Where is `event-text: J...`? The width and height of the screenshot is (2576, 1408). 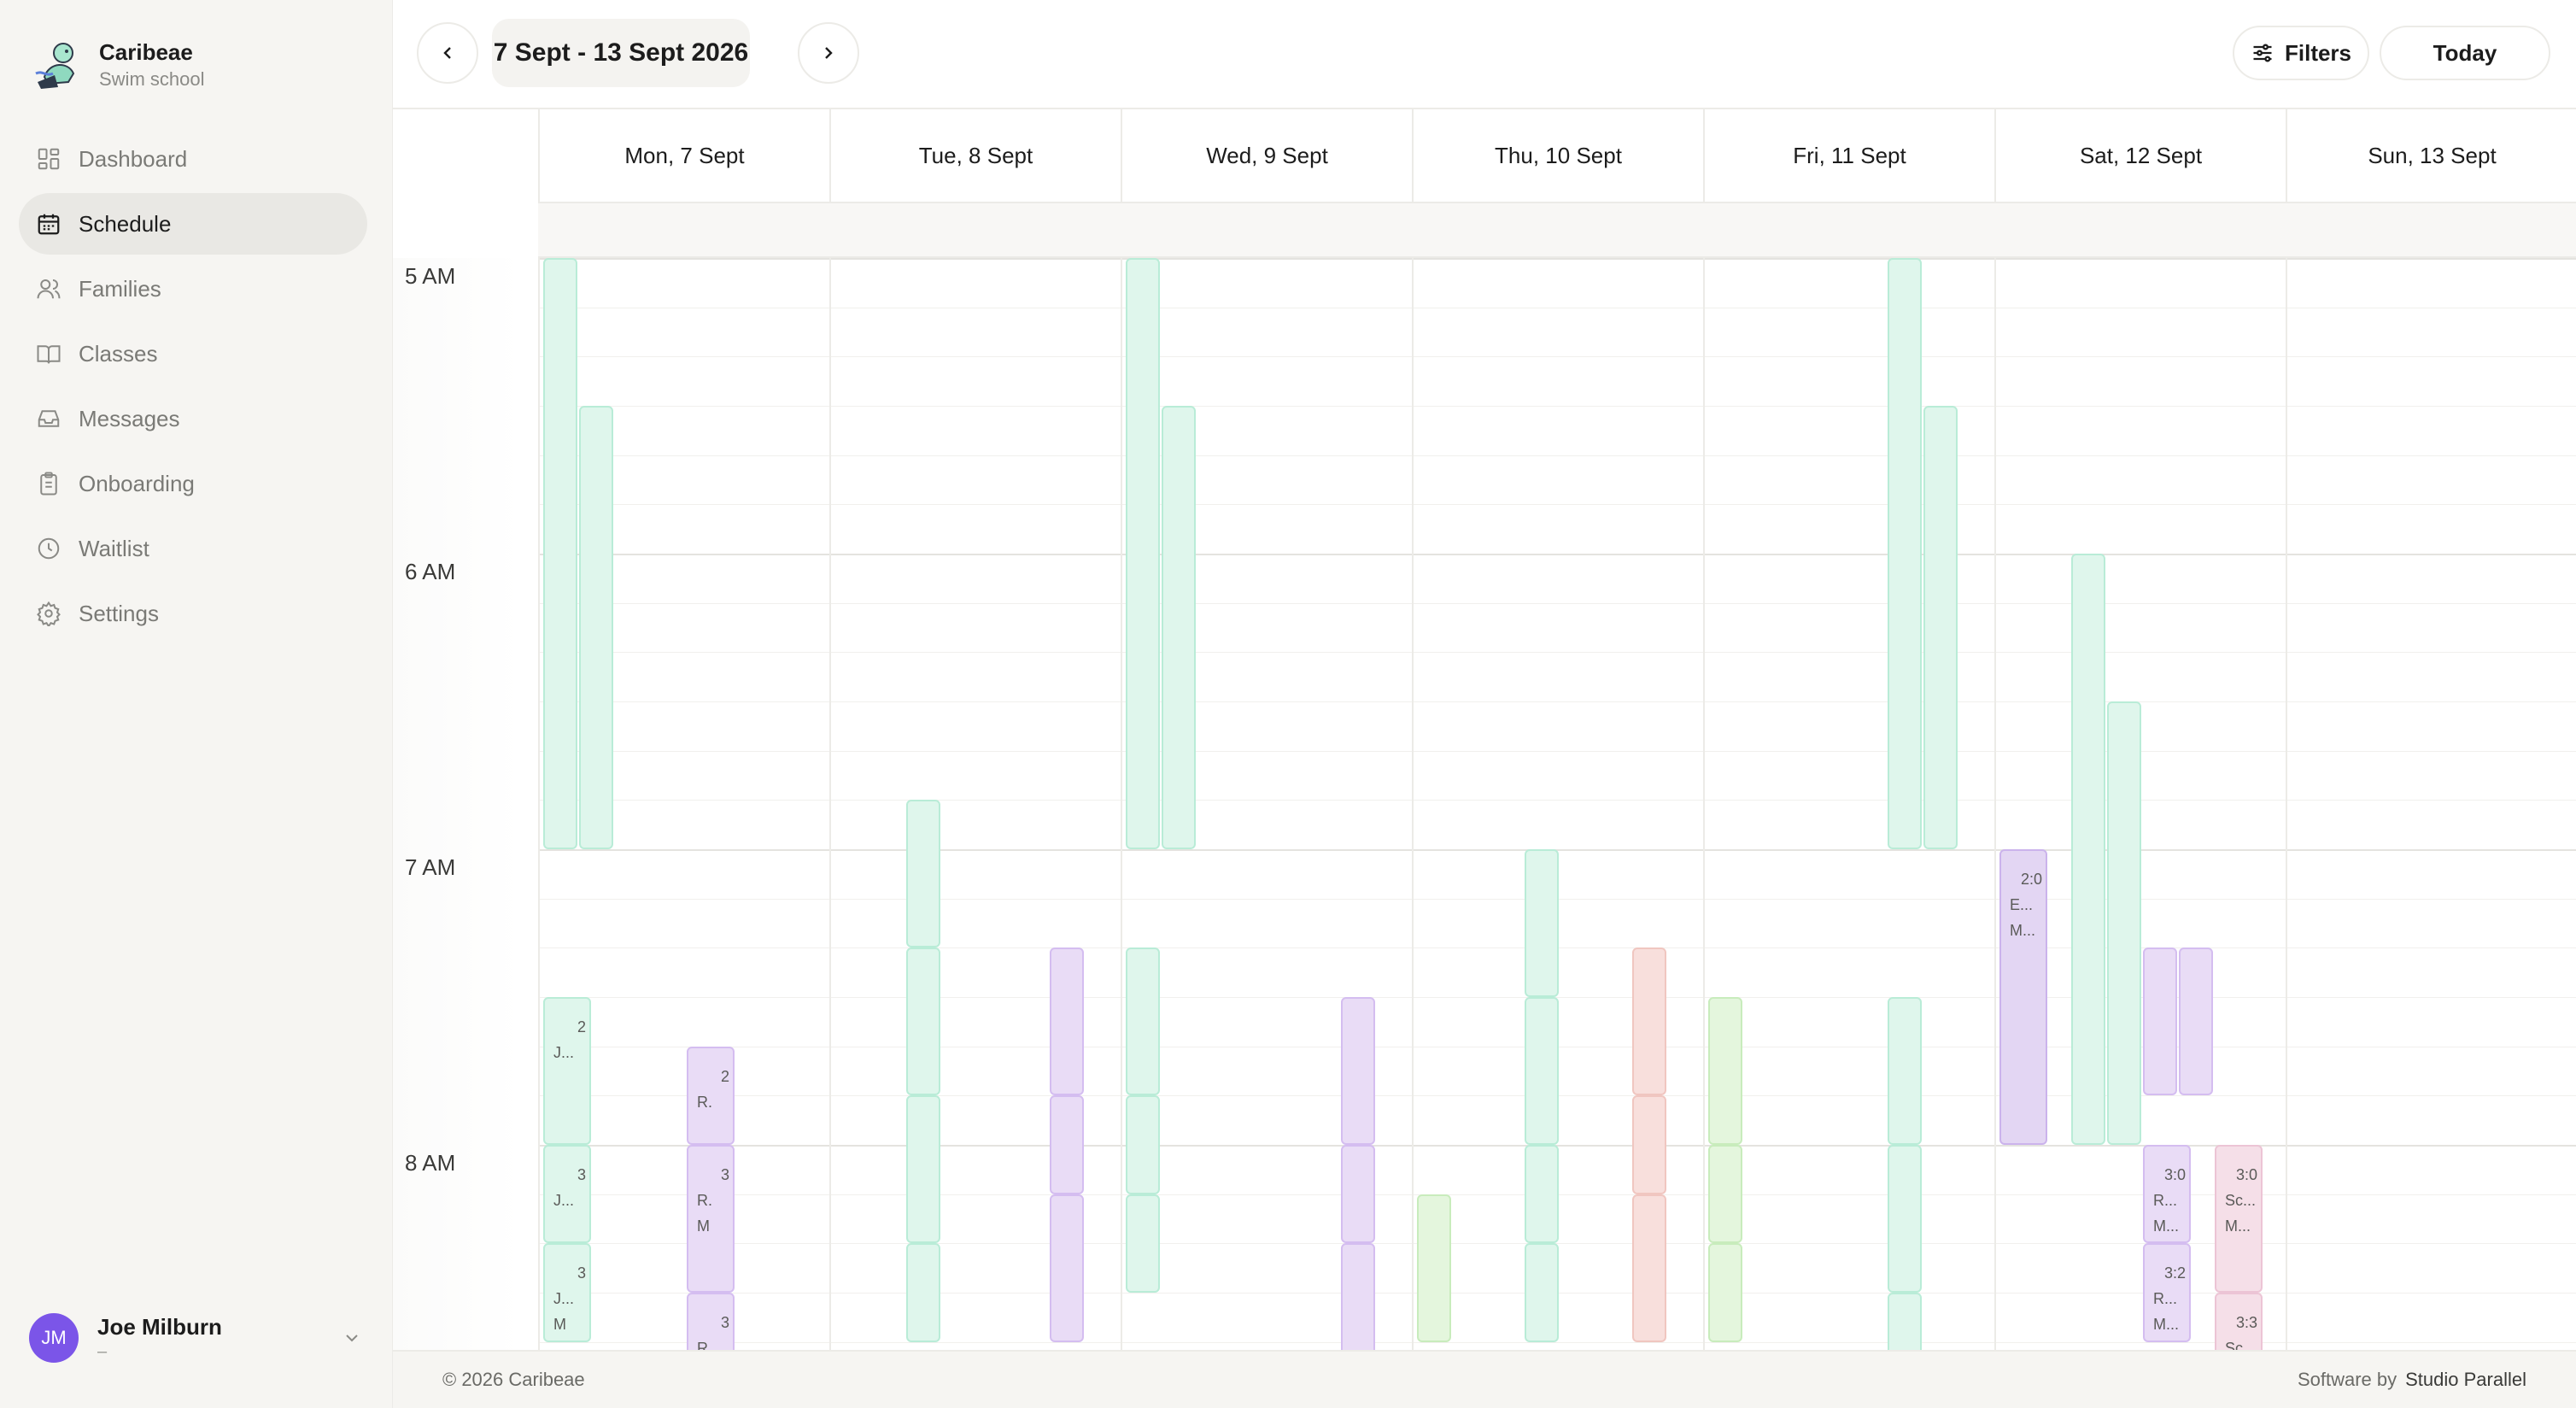 event-text: J... is located at coordinates (564, 1052).